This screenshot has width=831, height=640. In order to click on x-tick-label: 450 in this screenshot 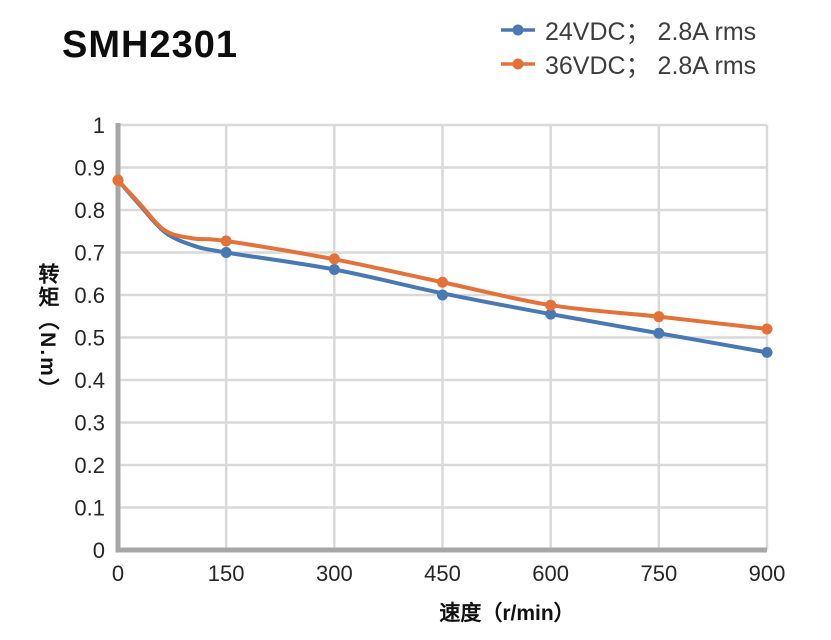, I will do `click(442, 573)`.